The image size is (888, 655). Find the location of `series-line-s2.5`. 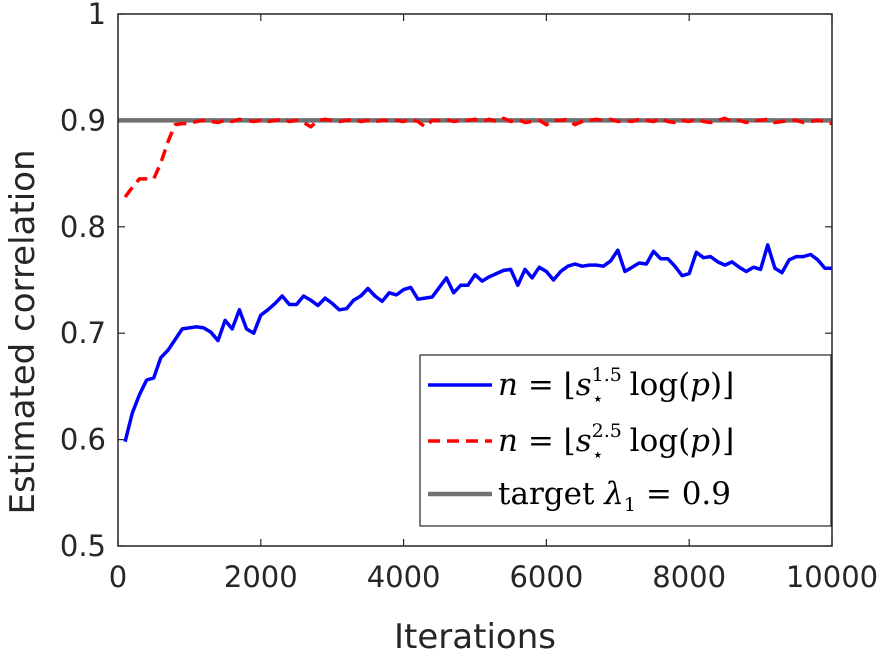

series-line-s2.5 is located at coordinates (478, 157).